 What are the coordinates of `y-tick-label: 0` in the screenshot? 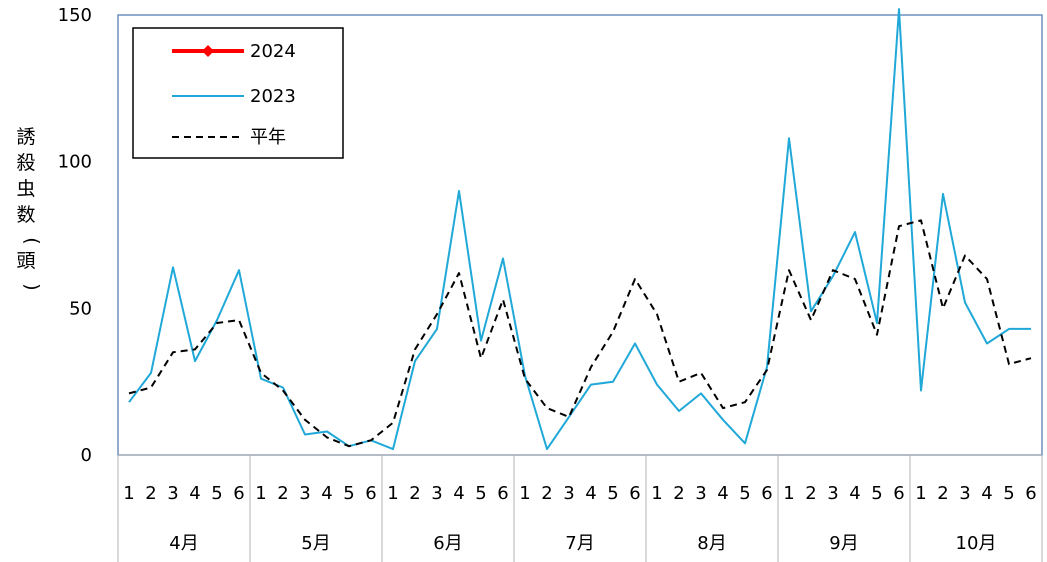 It's located at (86, 455).